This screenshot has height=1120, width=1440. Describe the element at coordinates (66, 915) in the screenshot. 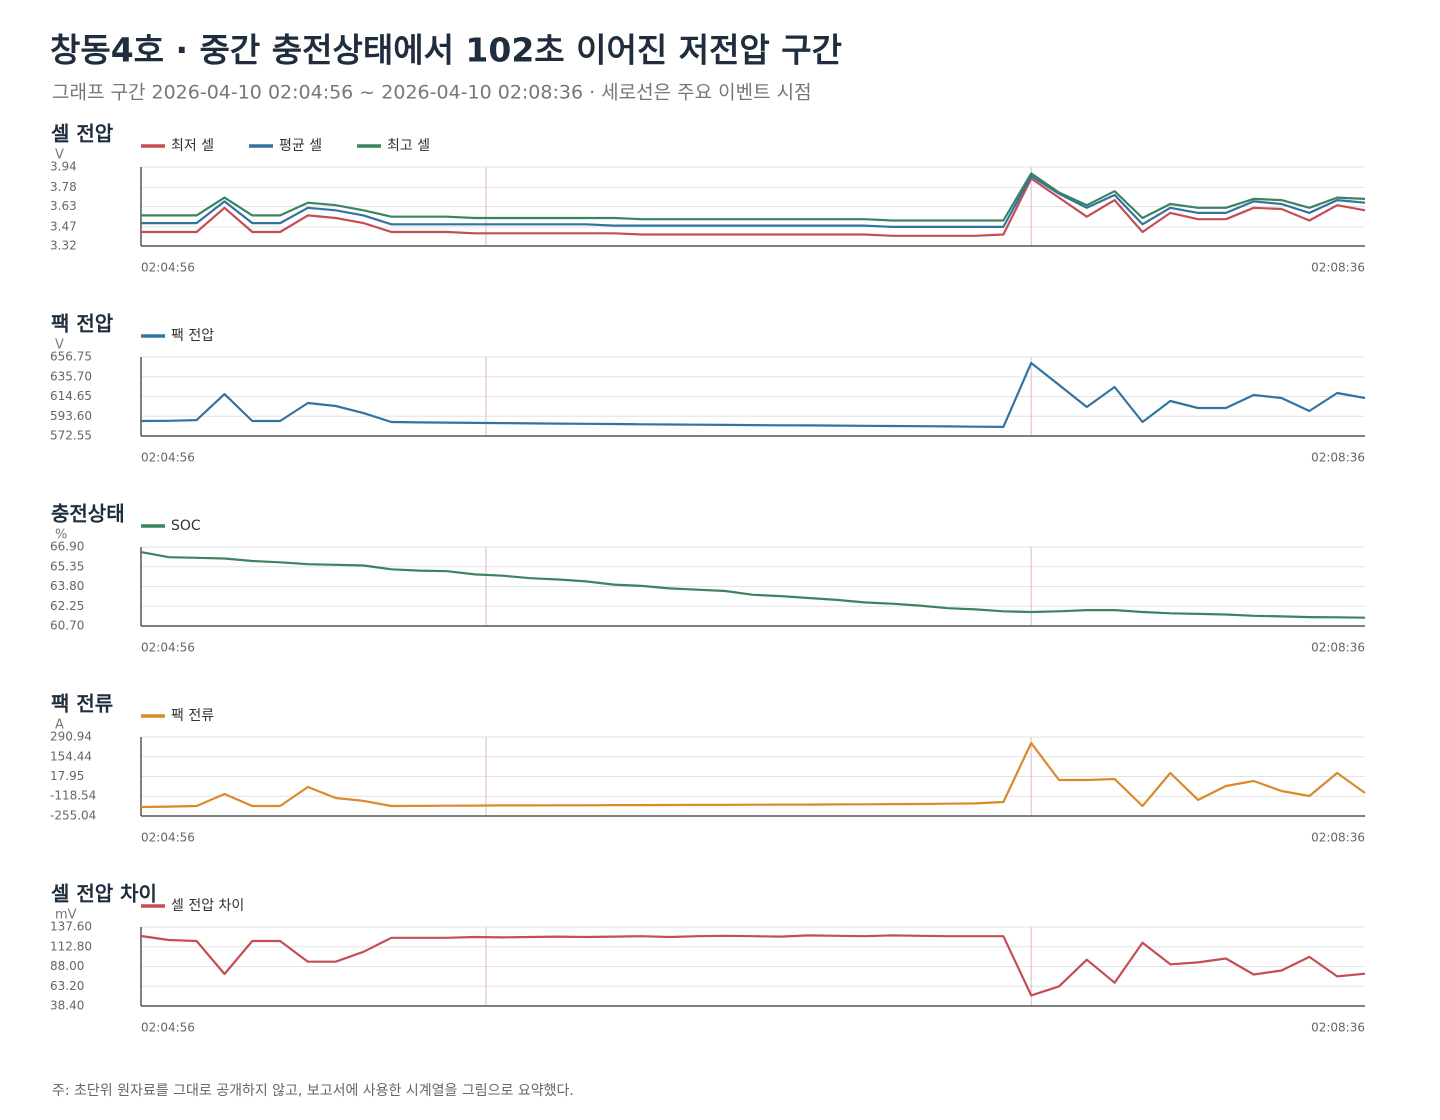

I see `unit-label: mV` at that location.